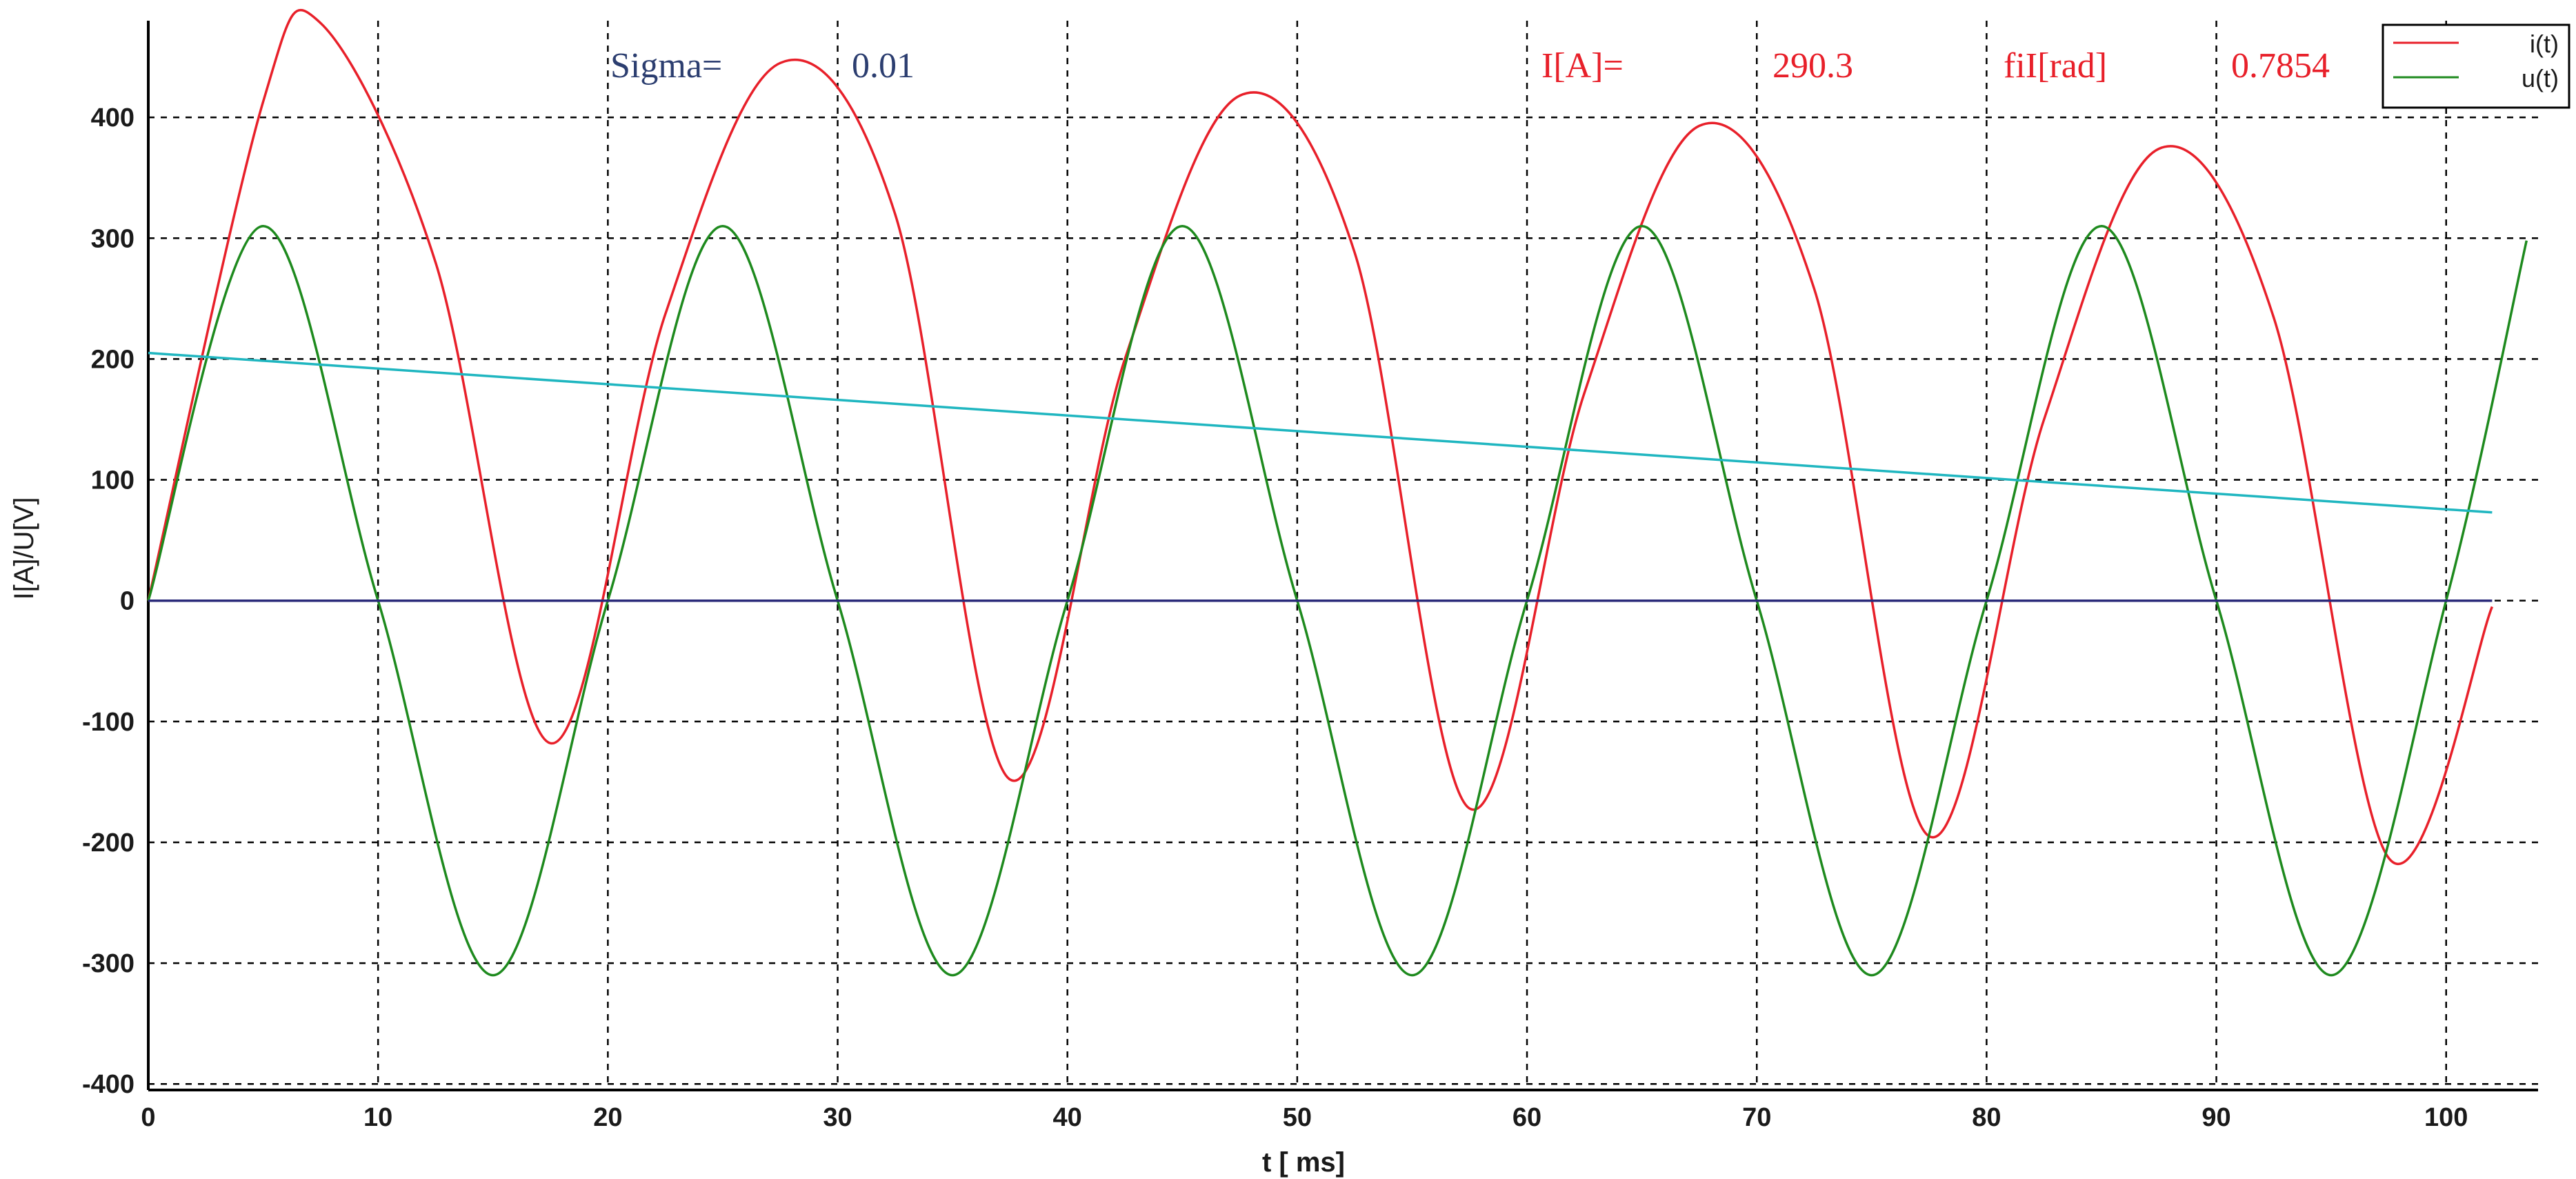 This screenshot has width=2576, height=1179. What do you see at coordinates (2540, 78) in the screenshot?
I see `legend-entry: u(t)` at bounding box center [2540, 78].